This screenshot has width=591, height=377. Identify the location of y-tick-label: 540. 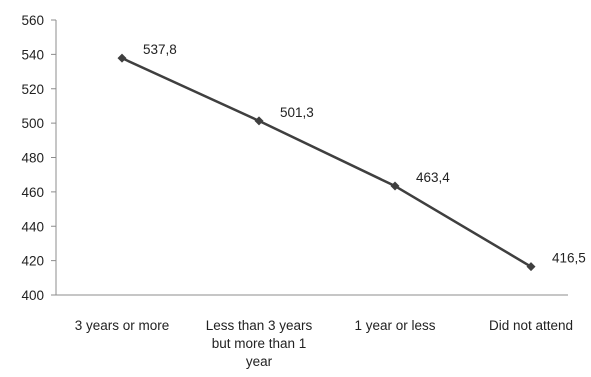
(32, 54).